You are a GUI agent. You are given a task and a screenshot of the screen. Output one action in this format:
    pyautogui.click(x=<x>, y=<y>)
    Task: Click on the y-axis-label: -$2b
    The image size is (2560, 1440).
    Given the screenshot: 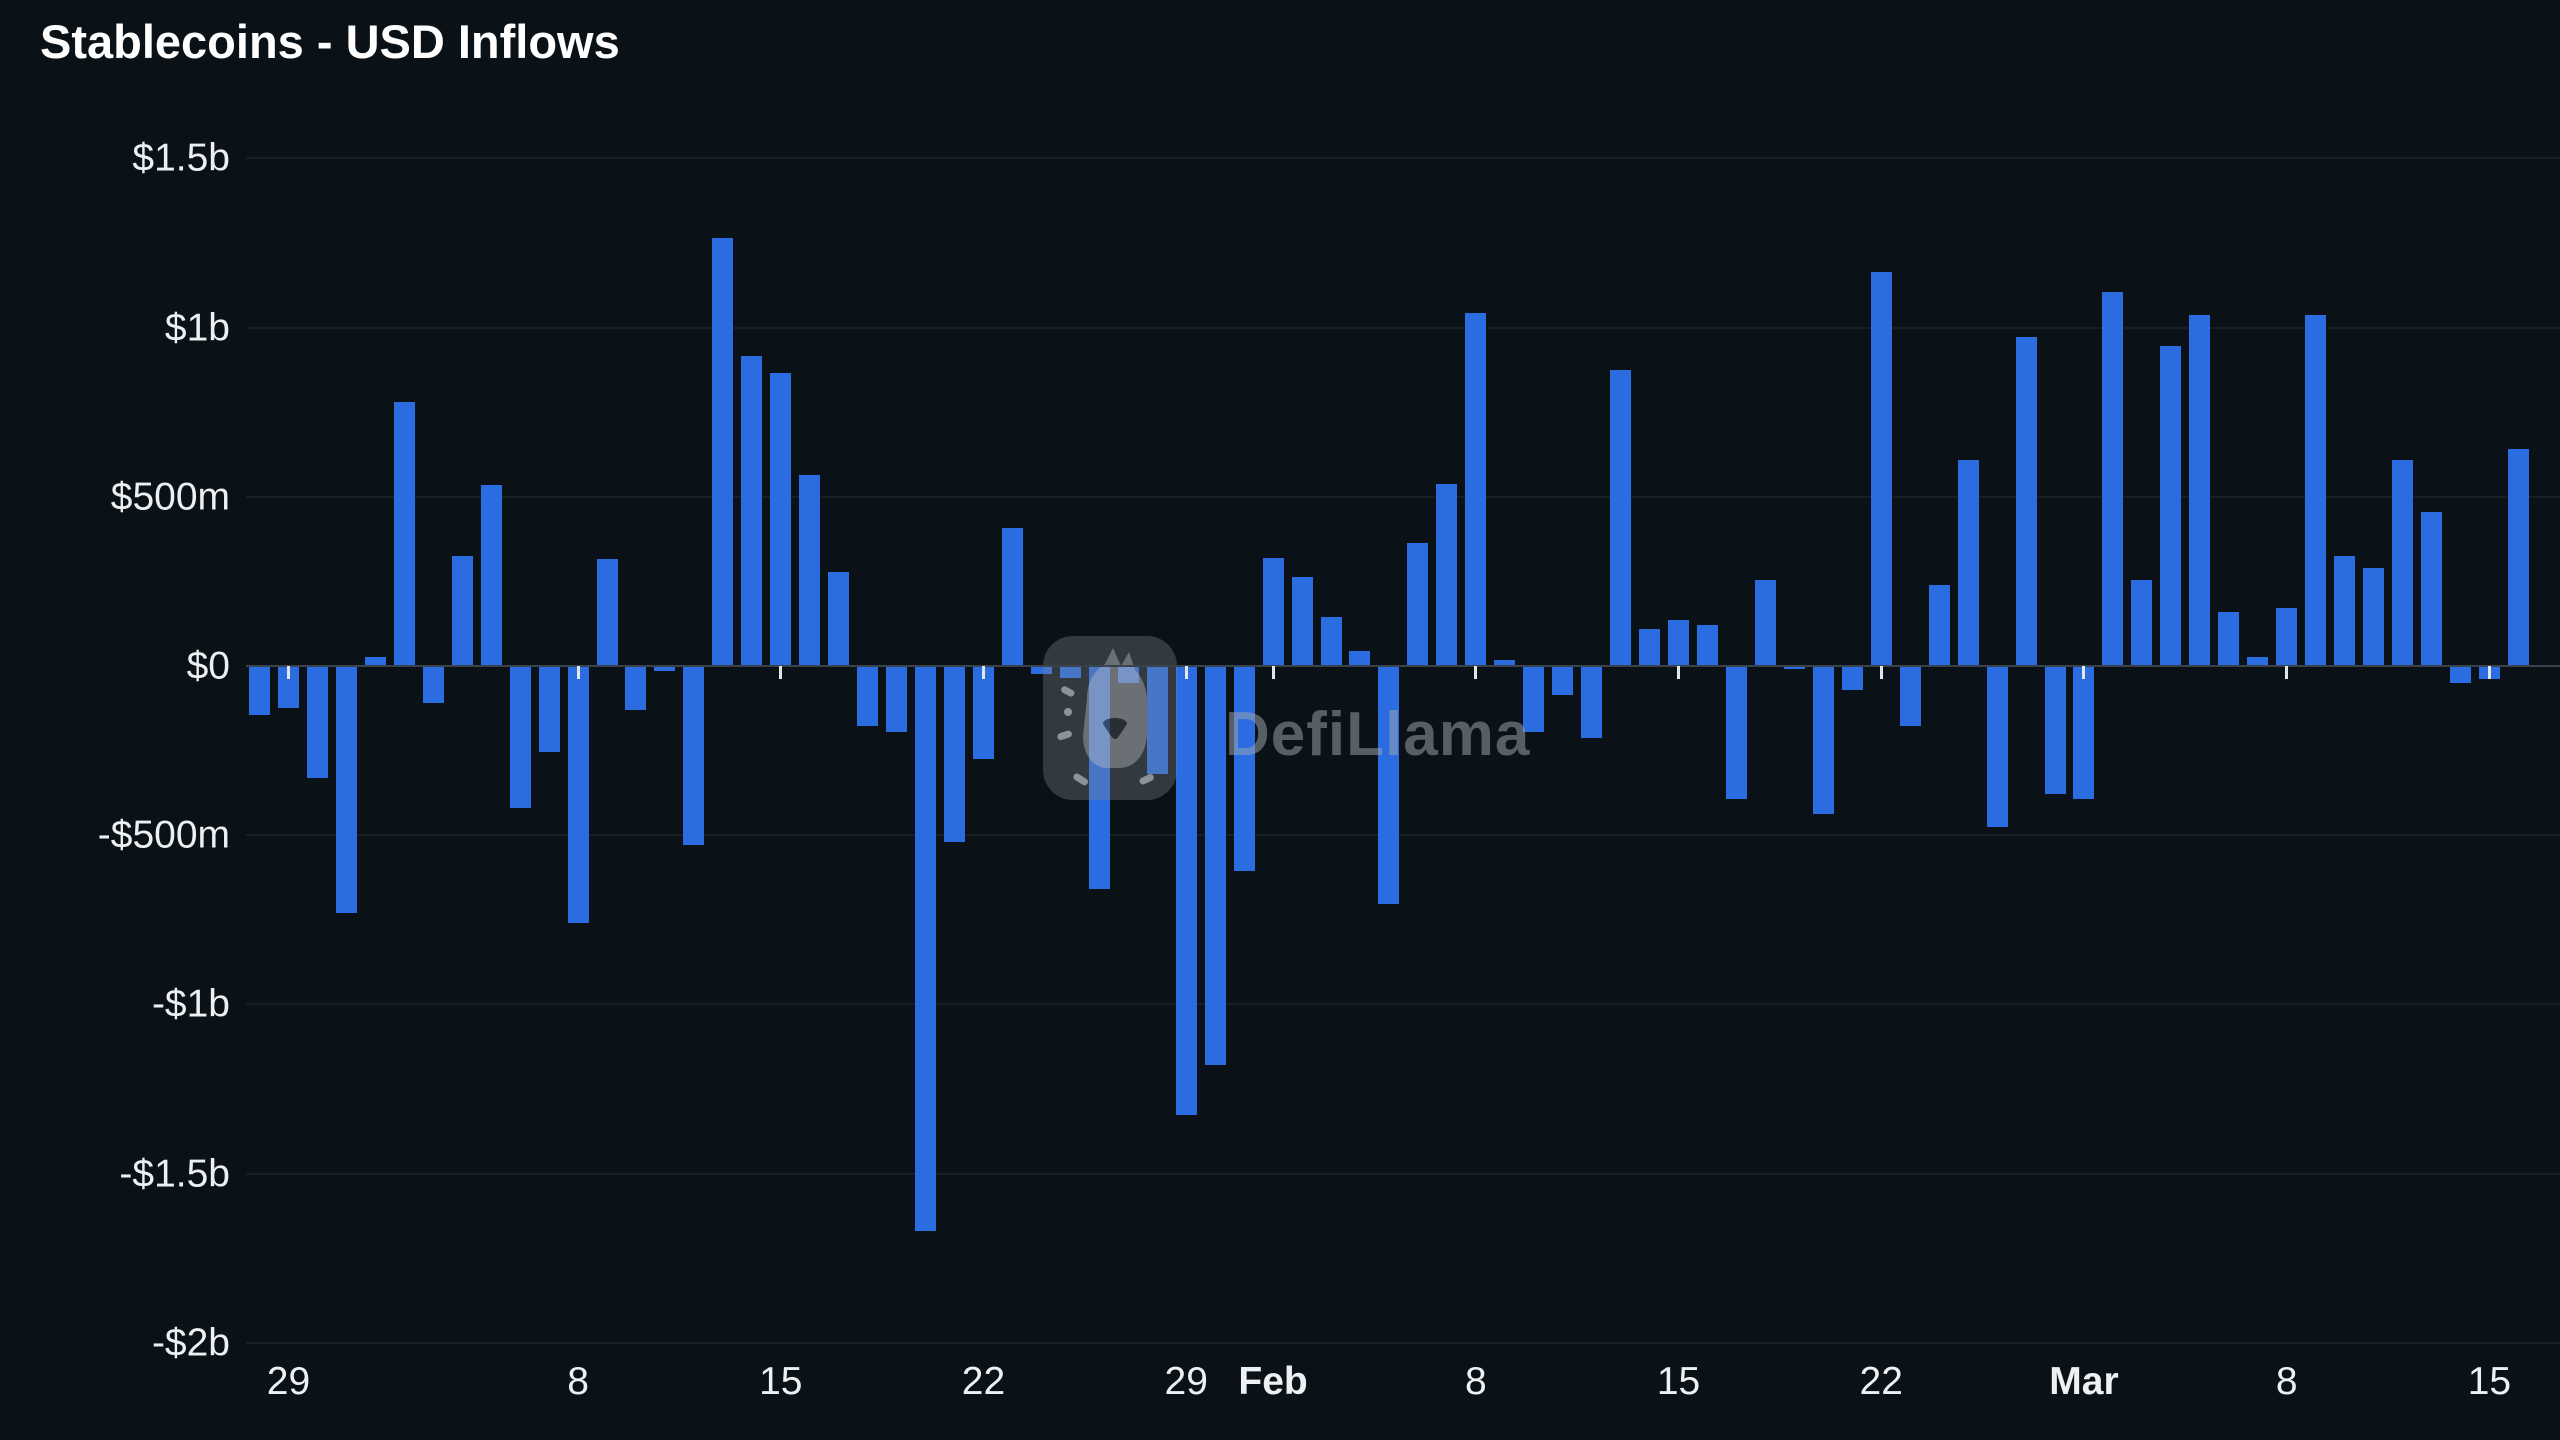 What is the action you would take?
    pyautogui.click(x=190, y=1343)
    